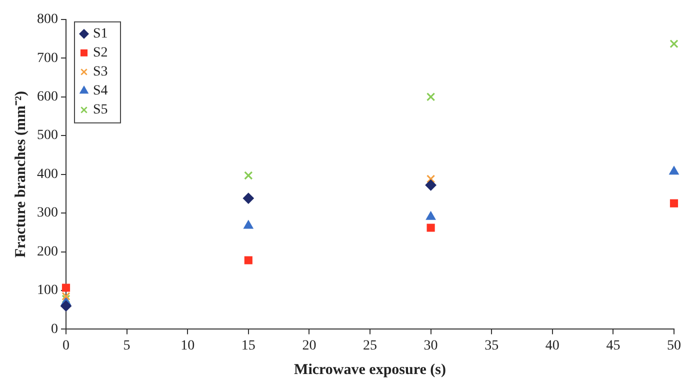 This screenshot has height=391, width=692. I want to click on y-tick-label: 0, so click(54, 329).